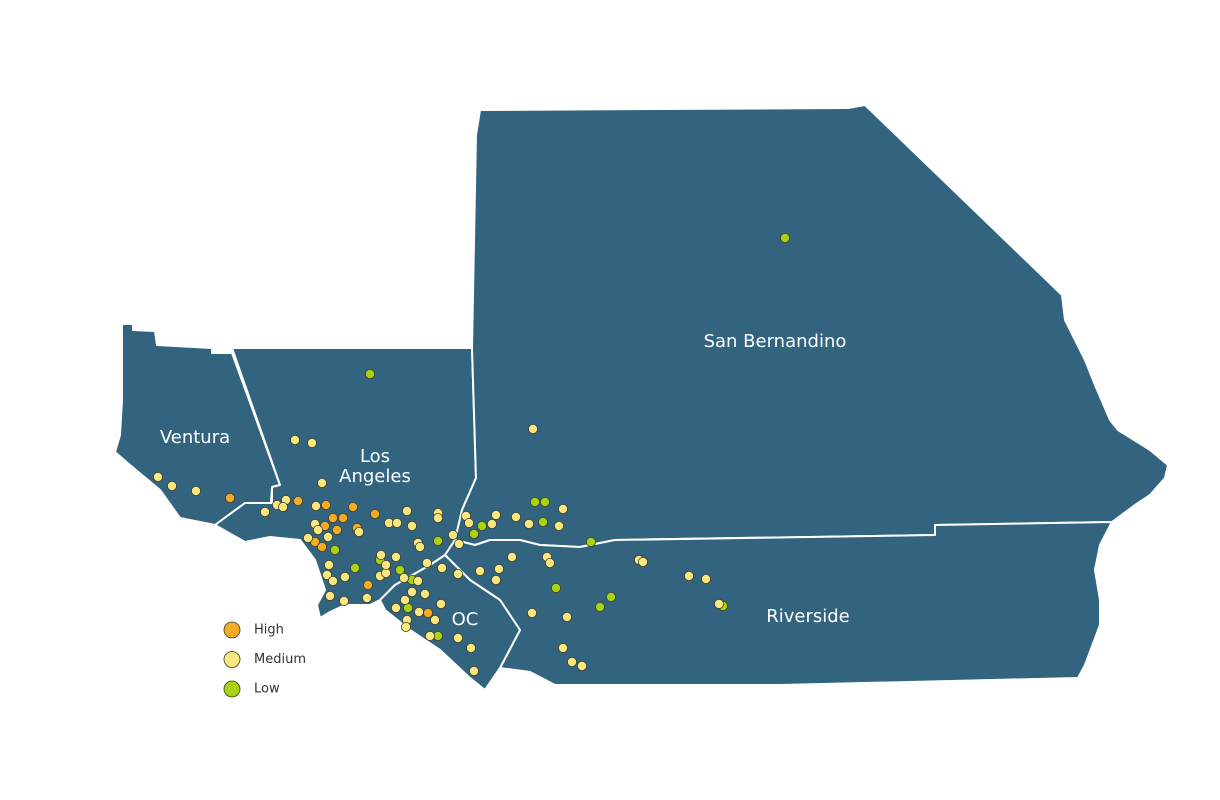 The width and height of the screenshot is (1220, 800). What do you see at coordinates (375, 476) in the screenshot?
I see `region-label: Angeles` at bounding box center [375, 476].